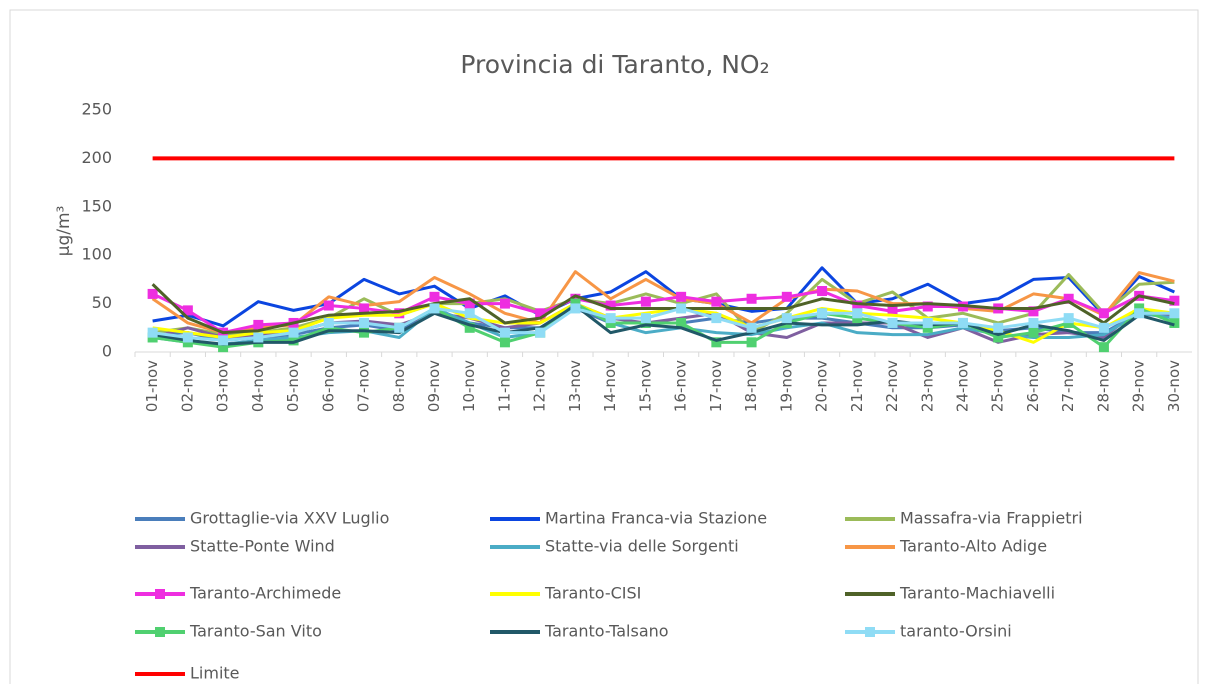 The width and height of the screenshot is (1206, 688). What do you see at coordinates (575, 386) in the screenshot?
I see `x-tick-label: 13-nov` at bounding box center [575, 386].